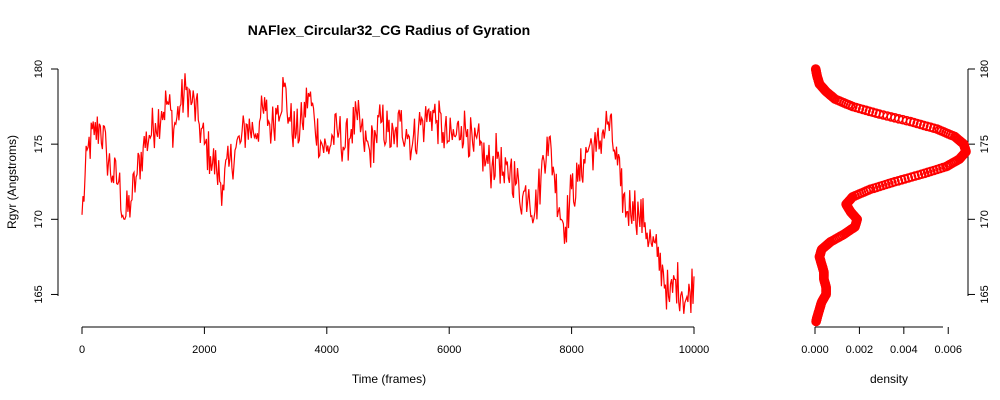 The image size is (1000, 400). Describe the element at coordinates (881, 341) in the screenshot. I see `density-x-tick-group: 0.000 0.002 0.004 0.006` at that location.